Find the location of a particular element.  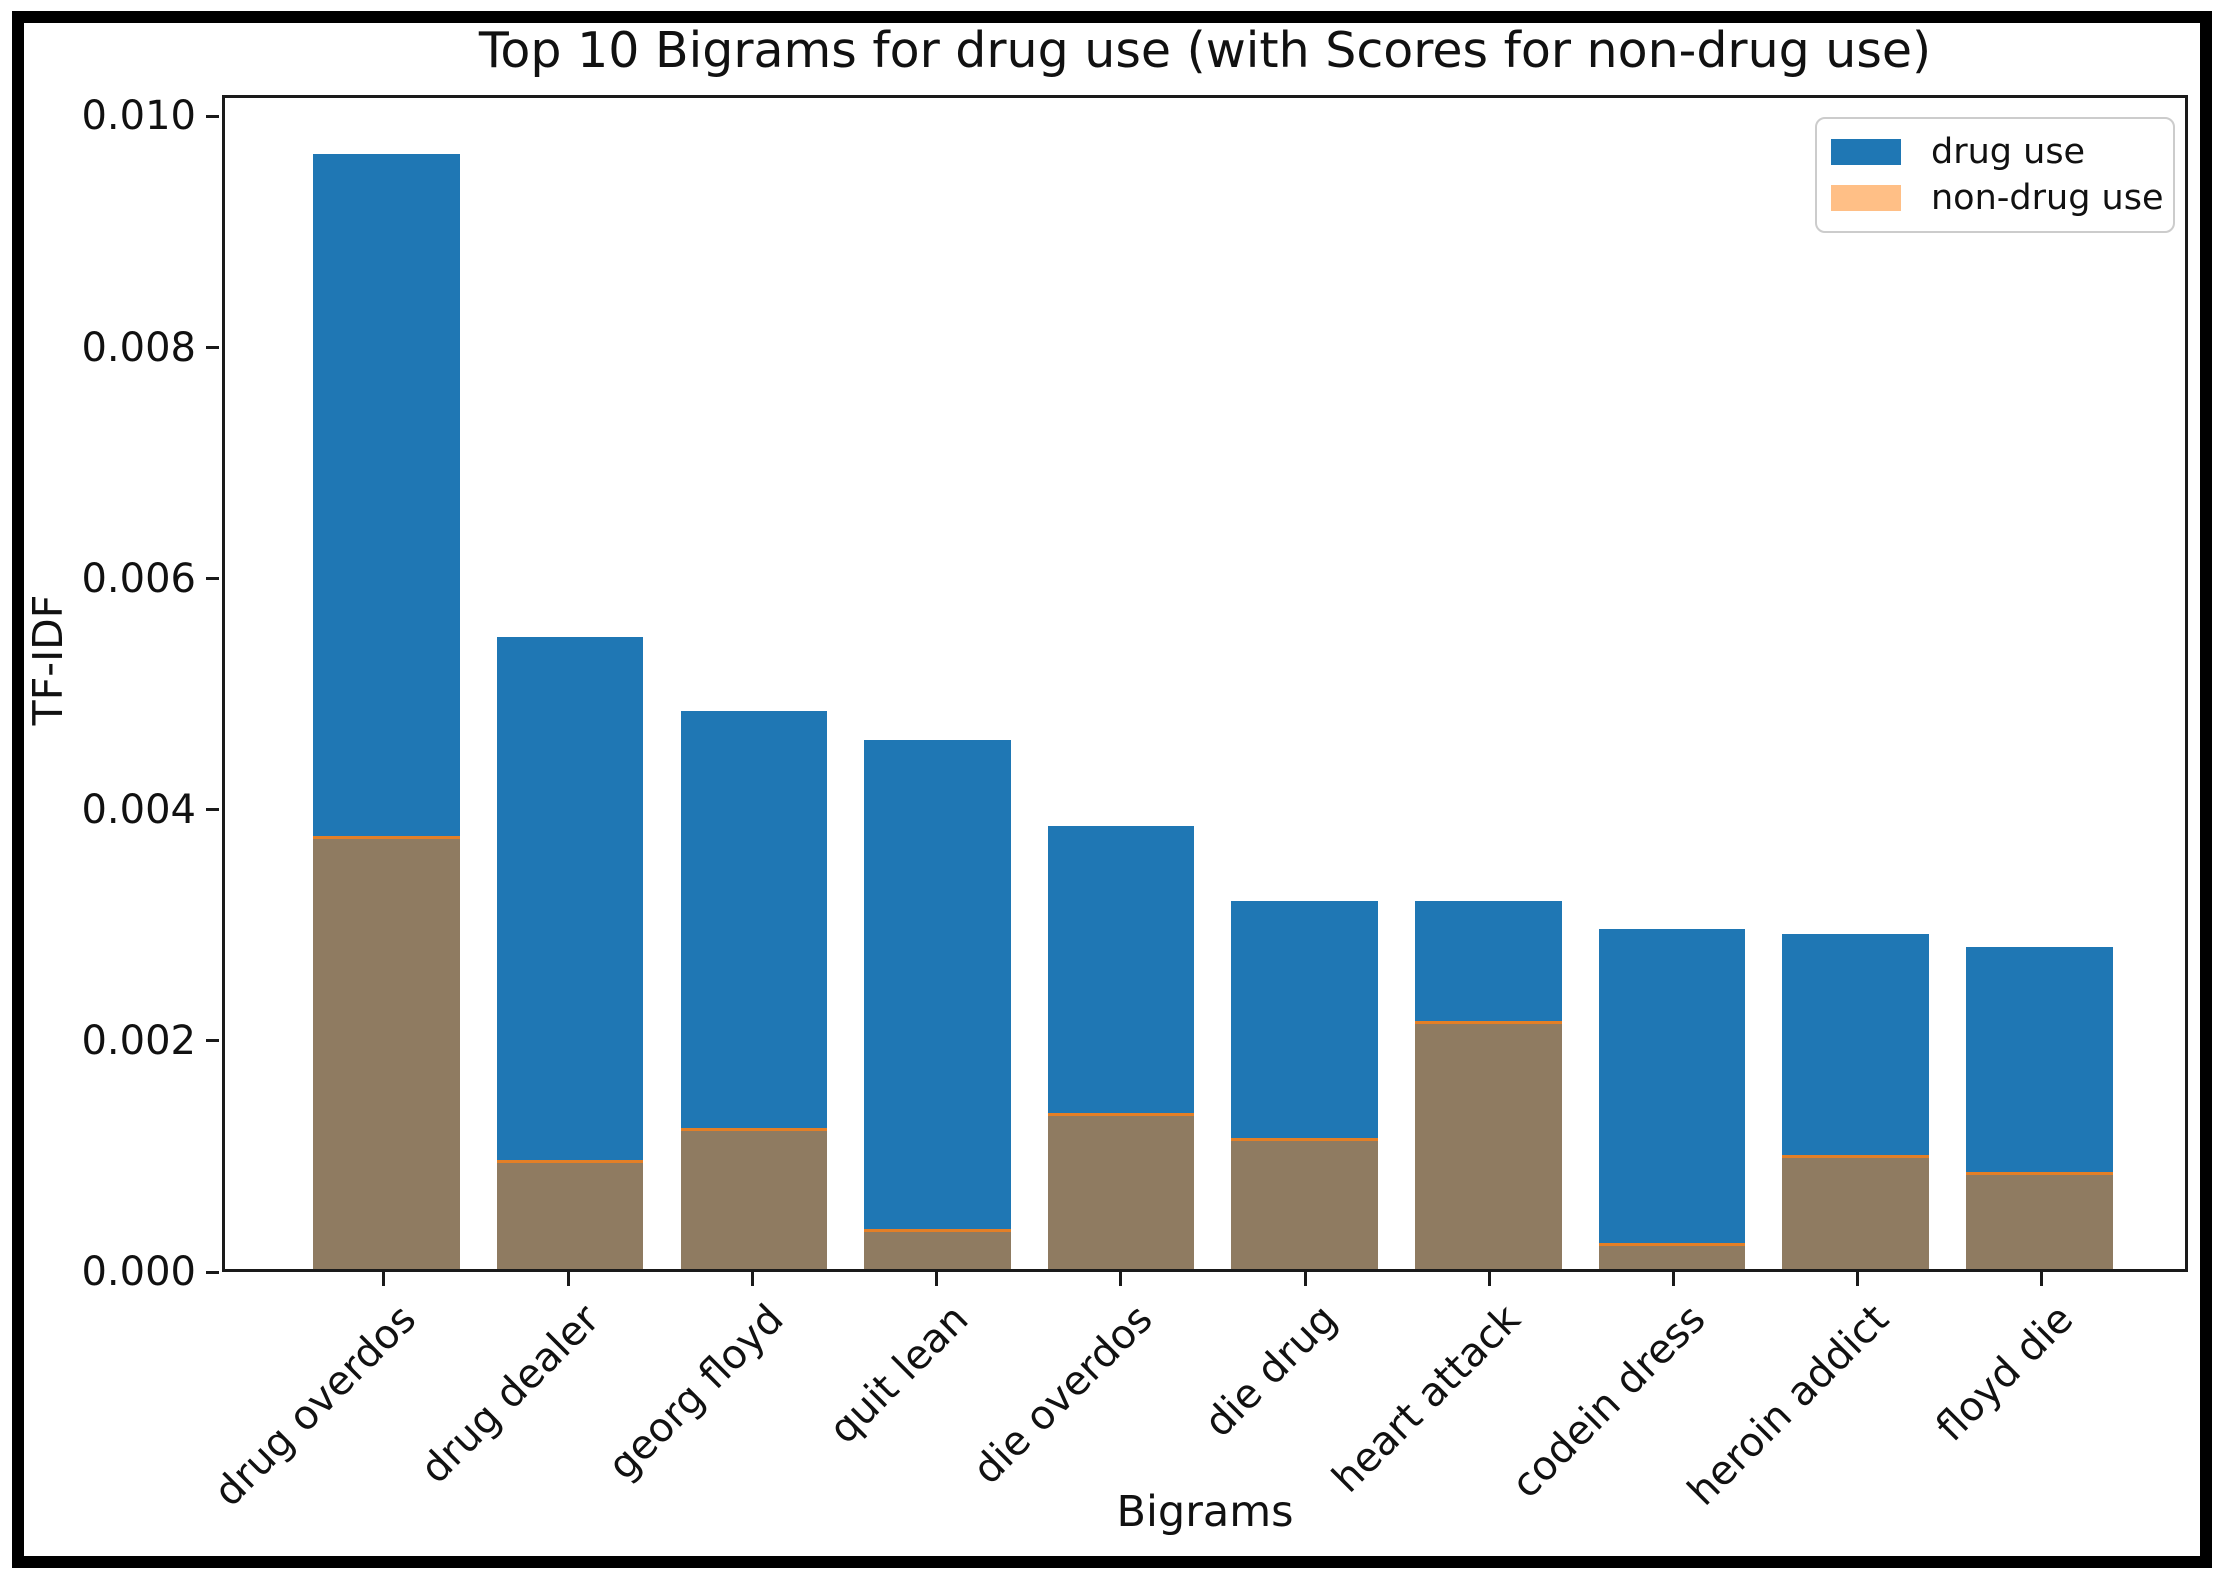

bar-group-die-drug is located at coordinates (1305, 683).